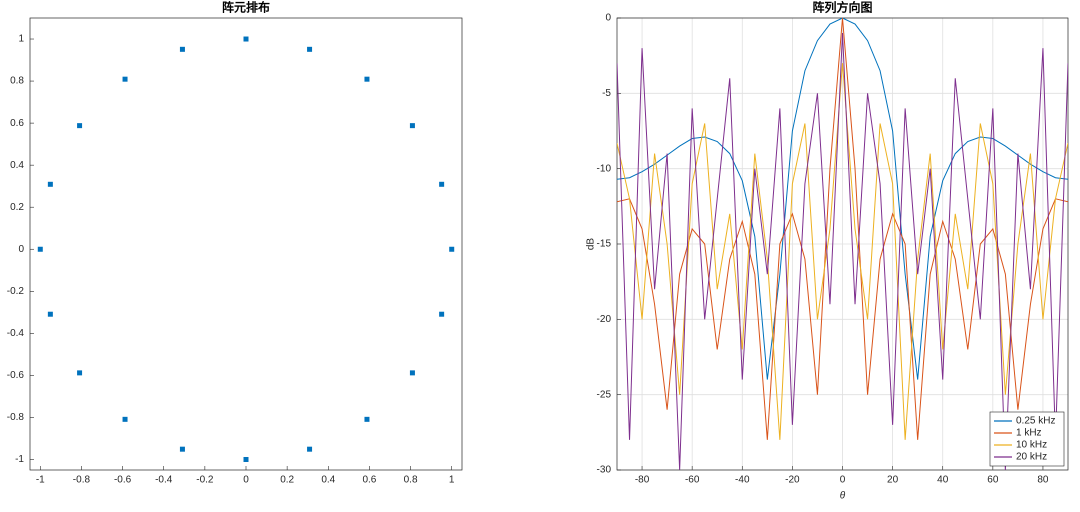  Describe the element at coordinates (123, 480) in the screenshot. I see `x-tick-label: -0.6` at that location.